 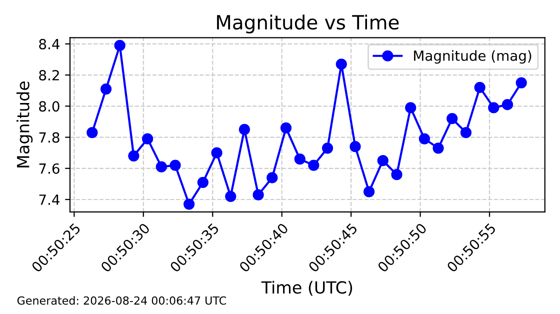 What do you see at coordinates (24, 125) in the screenshot?
I see `y-axis-title: Magnitude` at bounding box center [24, 125].